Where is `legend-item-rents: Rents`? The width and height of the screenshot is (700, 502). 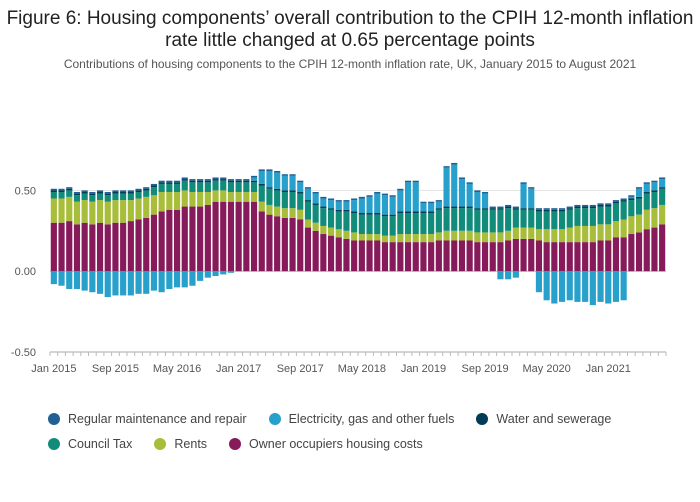
legend-item-rents: Rents is located at coordinates (180, 444).